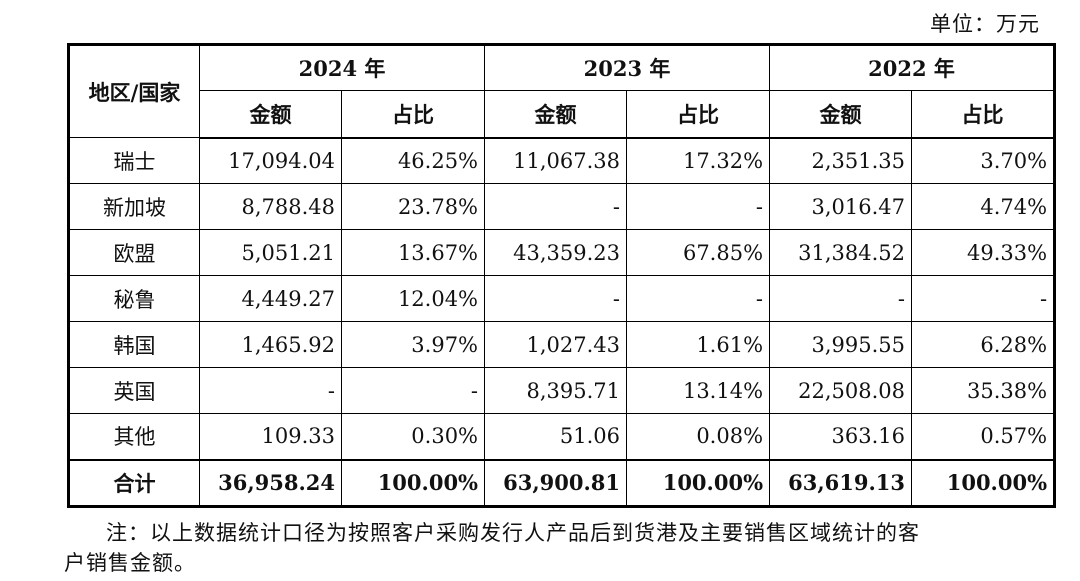 This screenshot has height=581, width=1080. I want to click on amount-cell: 1,027.43, so click(556, 344).